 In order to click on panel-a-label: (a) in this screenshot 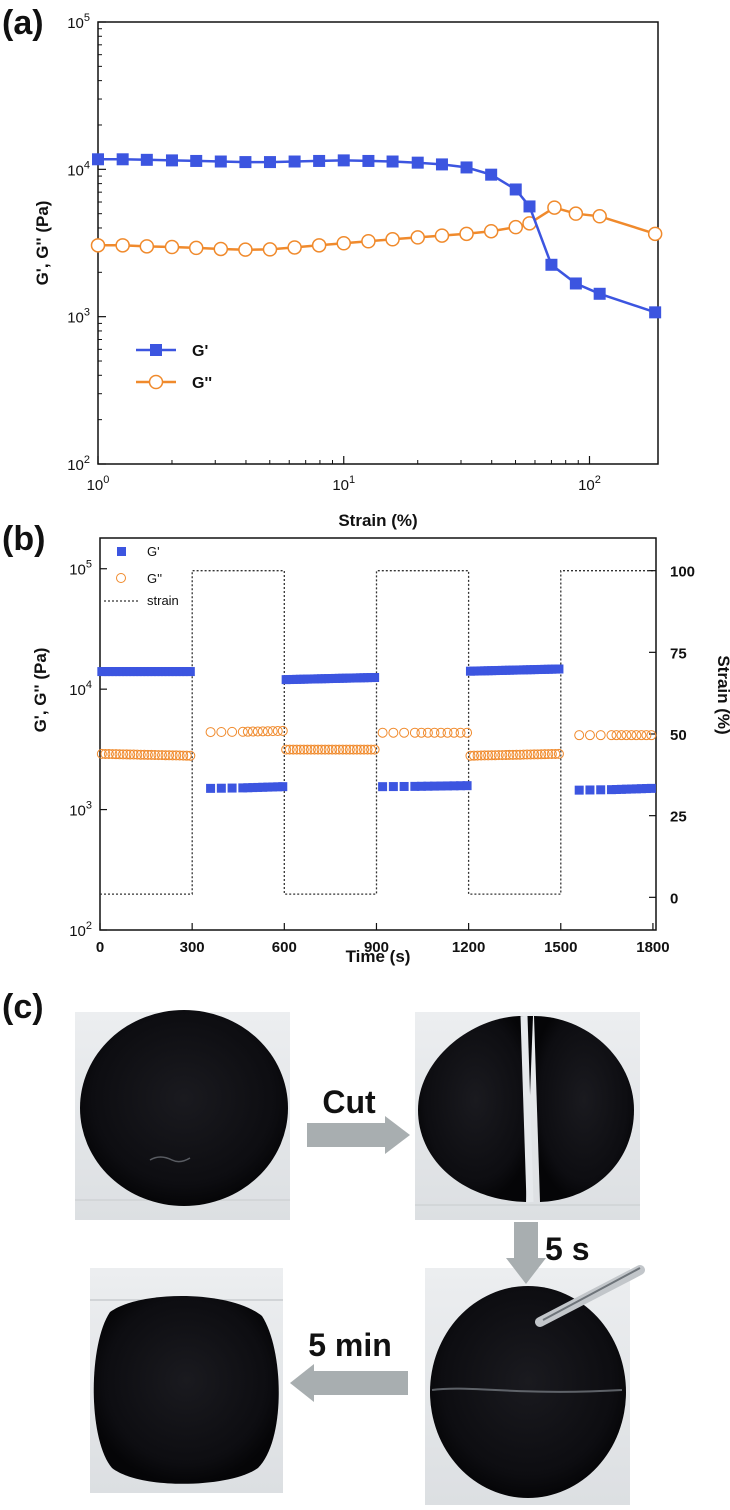, I will do `click(23, 23)`.